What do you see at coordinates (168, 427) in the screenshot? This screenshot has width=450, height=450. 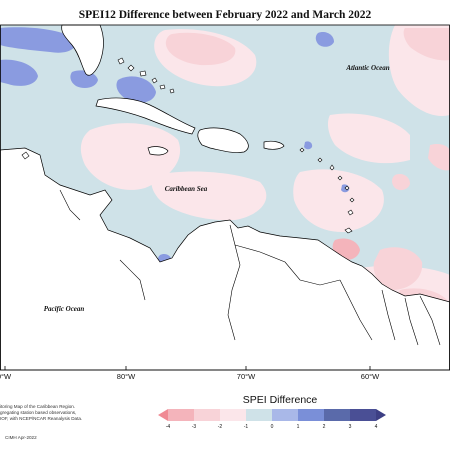 I see `legend-tick-0: -4` at bounding box center [168, 427].